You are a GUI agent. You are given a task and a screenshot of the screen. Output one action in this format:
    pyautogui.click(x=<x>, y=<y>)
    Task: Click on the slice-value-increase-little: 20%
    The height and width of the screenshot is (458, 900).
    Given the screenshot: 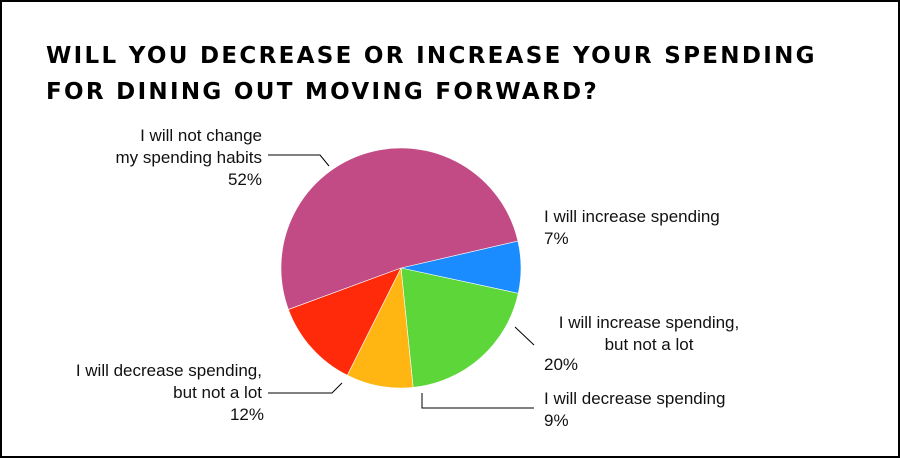 What is the action you would take?
    pyautogui.click(x=561, y=364)
    